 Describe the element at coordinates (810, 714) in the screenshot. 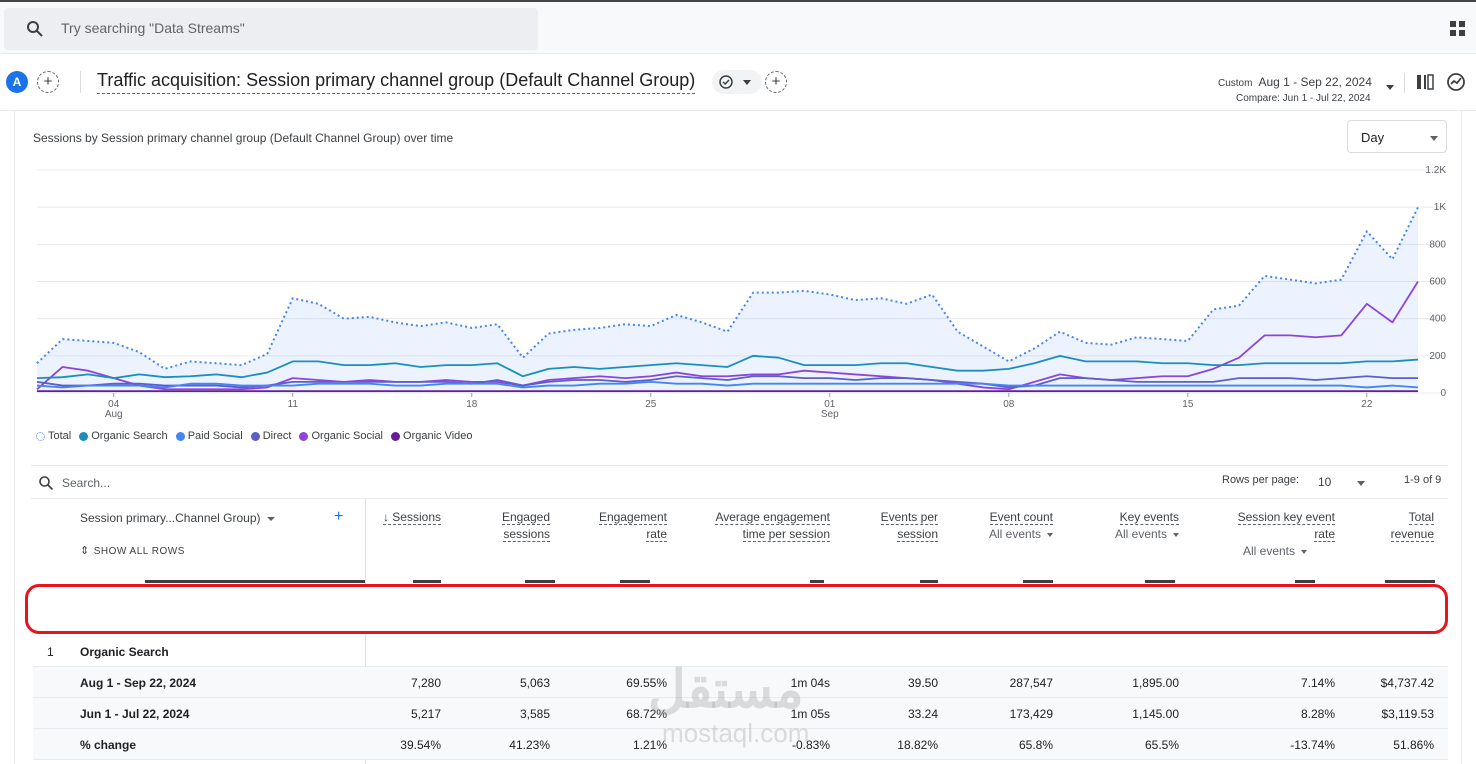

I see `table-cell: 1m 05s` at that location.